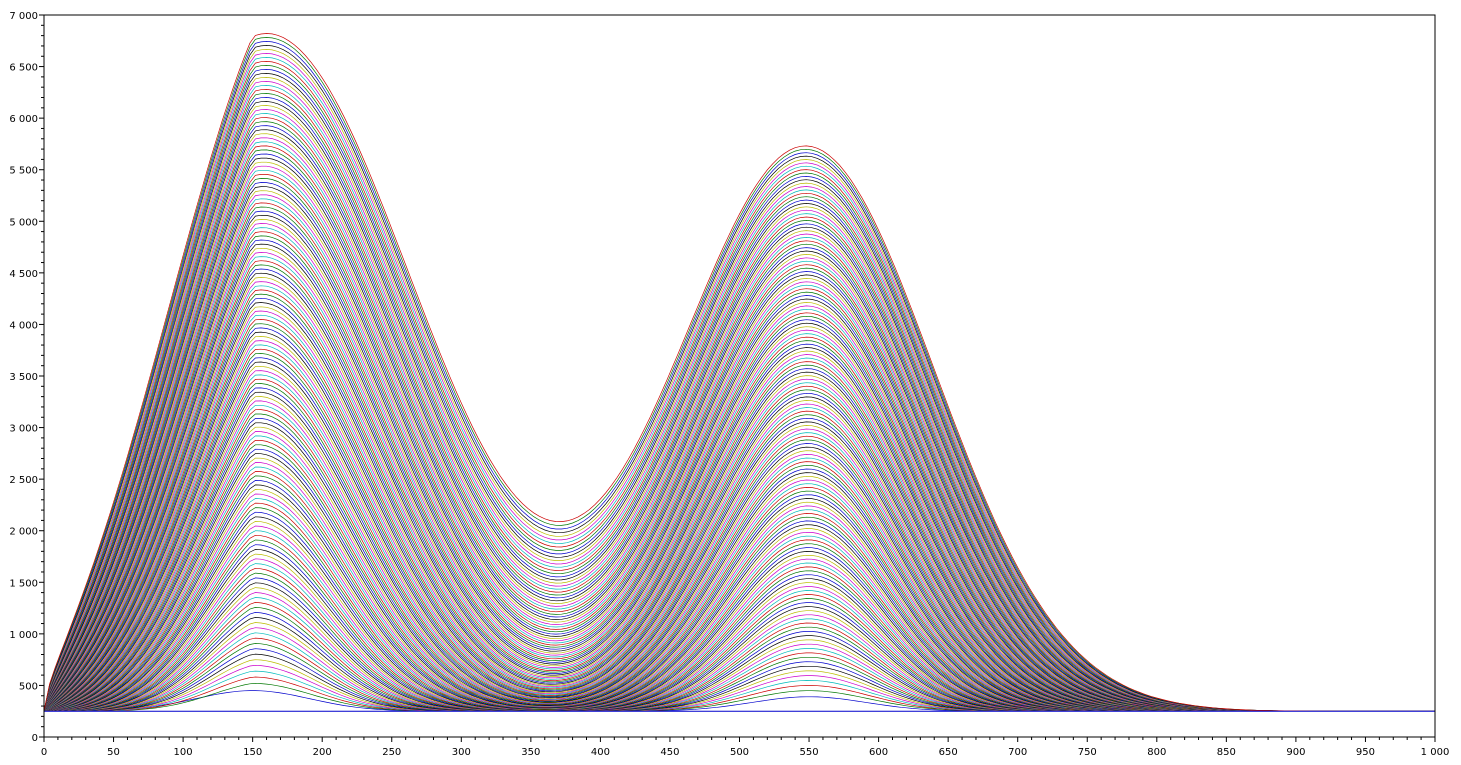 This screenshot has height=765, width=1461. I want to click on x-tick-label-9: 450, so click(669, 752).